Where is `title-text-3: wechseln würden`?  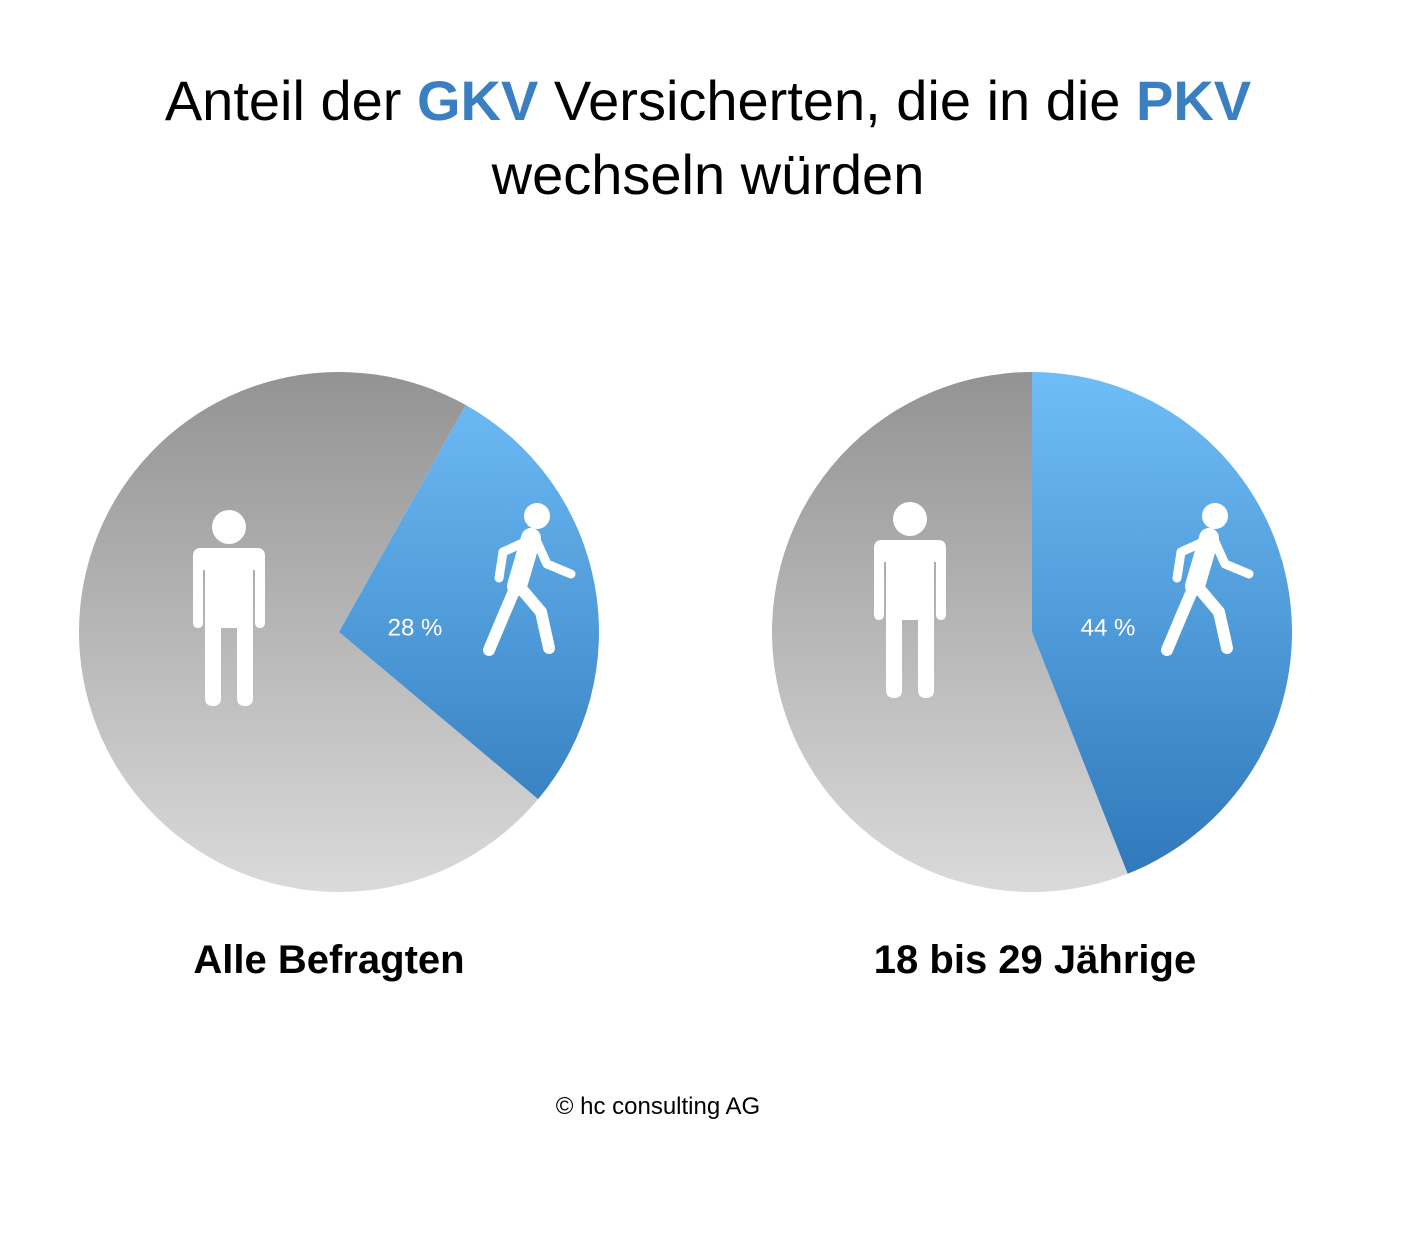 title-text-3: wechseln würden is located at coordinates (708, 174).